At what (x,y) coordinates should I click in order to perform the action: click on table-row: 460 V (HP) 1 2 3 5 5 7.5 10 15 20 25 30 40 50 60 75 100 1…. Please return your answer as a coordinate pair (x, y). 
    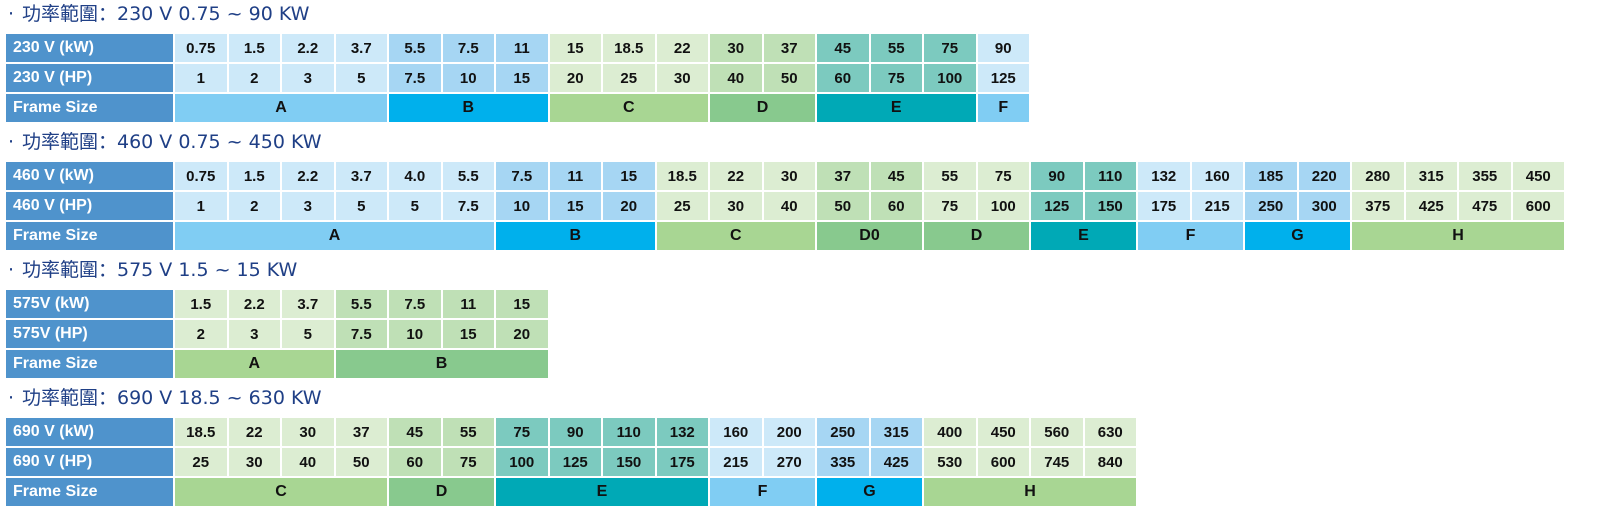
    Looking at the image, I should click on (785, 206).